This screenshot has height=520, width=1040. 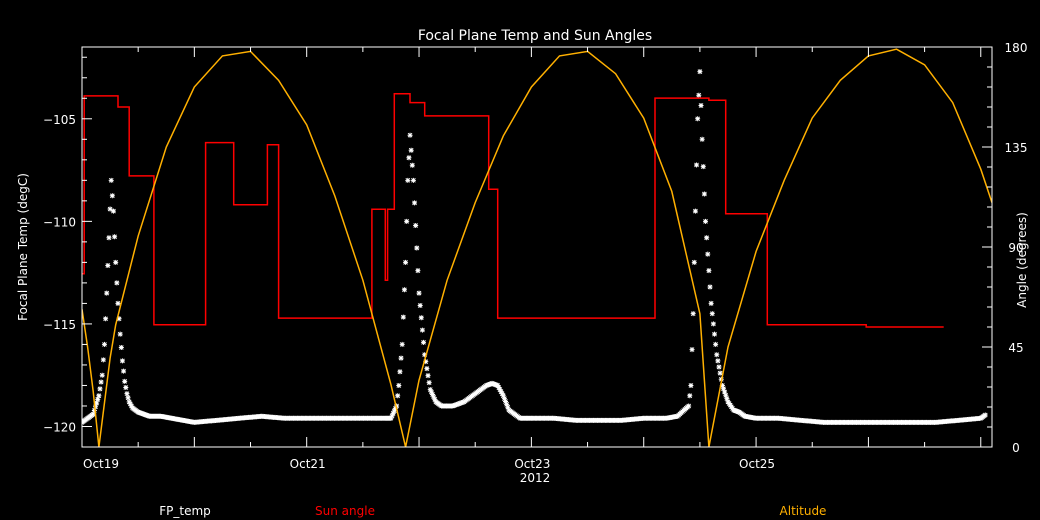 What do you see at coordinates (1022, 260) in the screenshot?
I see `y2-axis-label: Angle (degrees)` at bounding box center [1022, 260].